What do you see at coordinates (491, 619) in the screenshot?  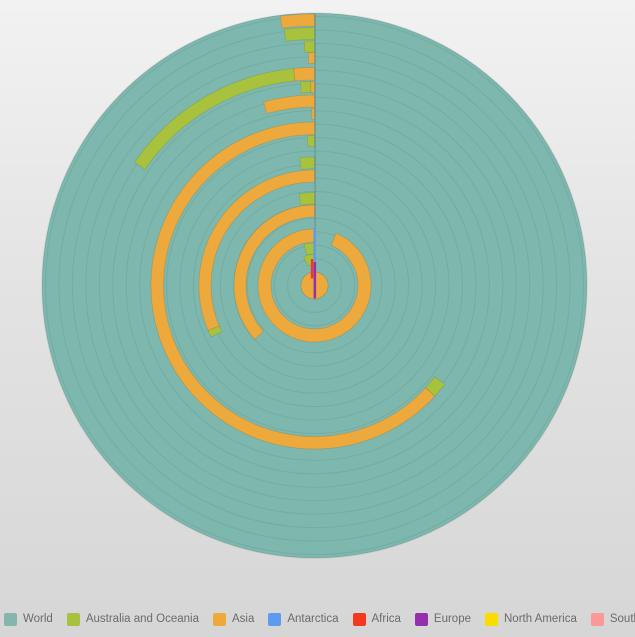 I see `legend-swatch-north-america` at bounding box center [491, 619].